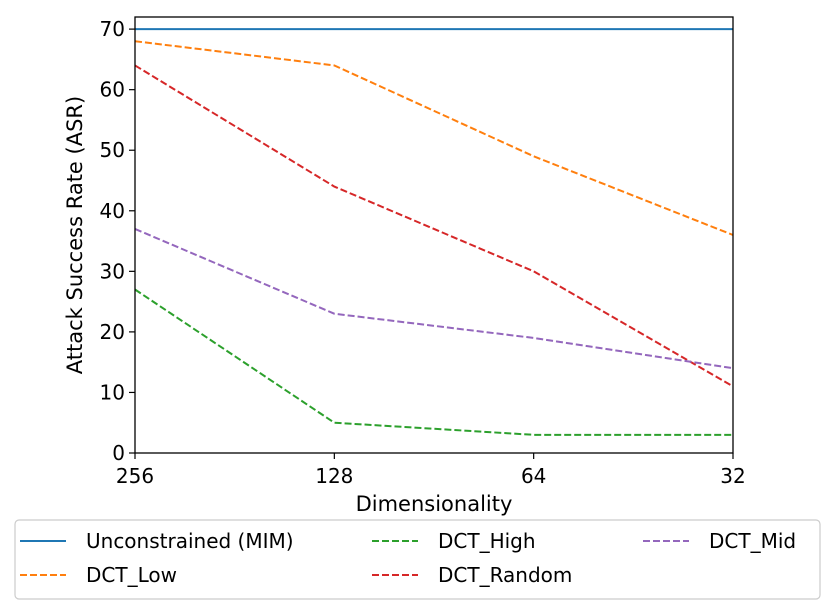 This screenshot has width=831, height=613. I want to click on y-tick-label: 40, so click(112, 211).